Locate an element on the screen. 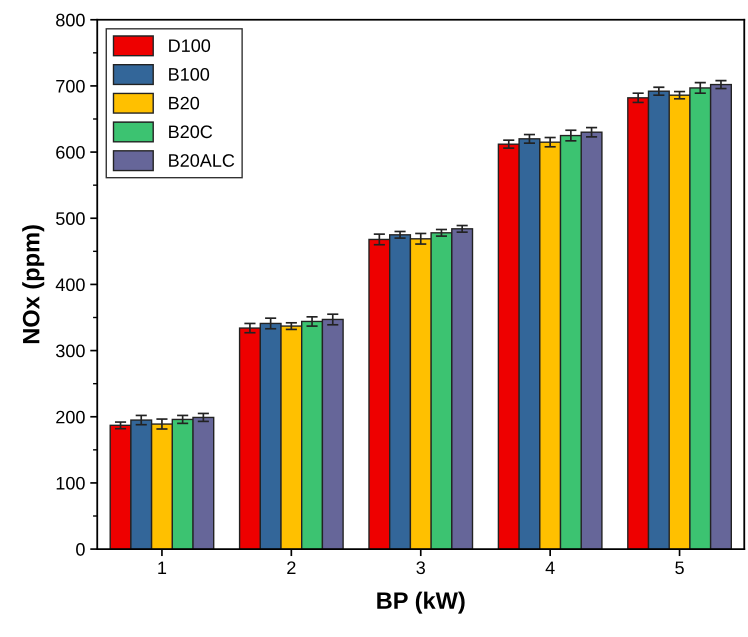  x-tick-label: 5 is located at coordinates (679, 568).